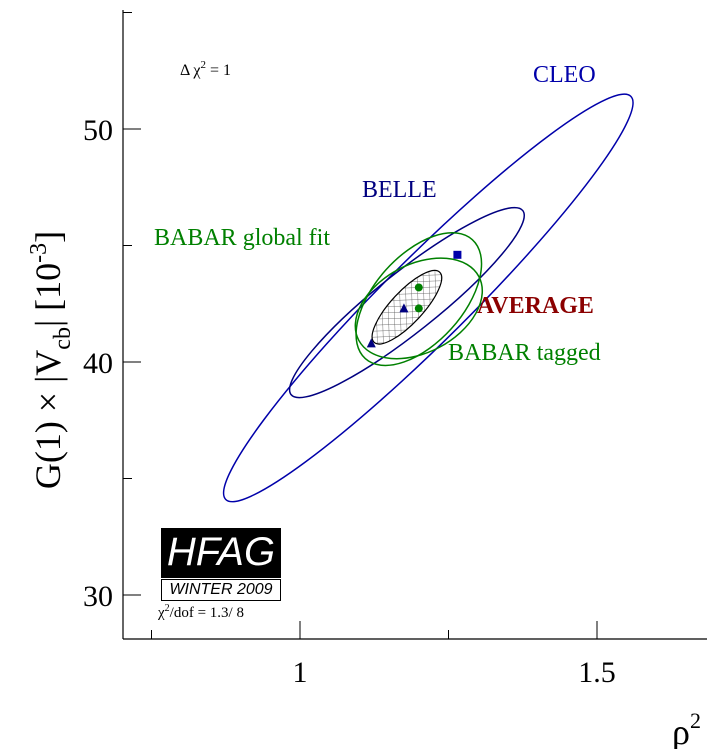 The height and width of the screenshot is (749, 707). What do you see at coordinates (242, 238) in the screenshot?
I see `label-babar-global: BABAR global fit` at bounding box center [242, 238].